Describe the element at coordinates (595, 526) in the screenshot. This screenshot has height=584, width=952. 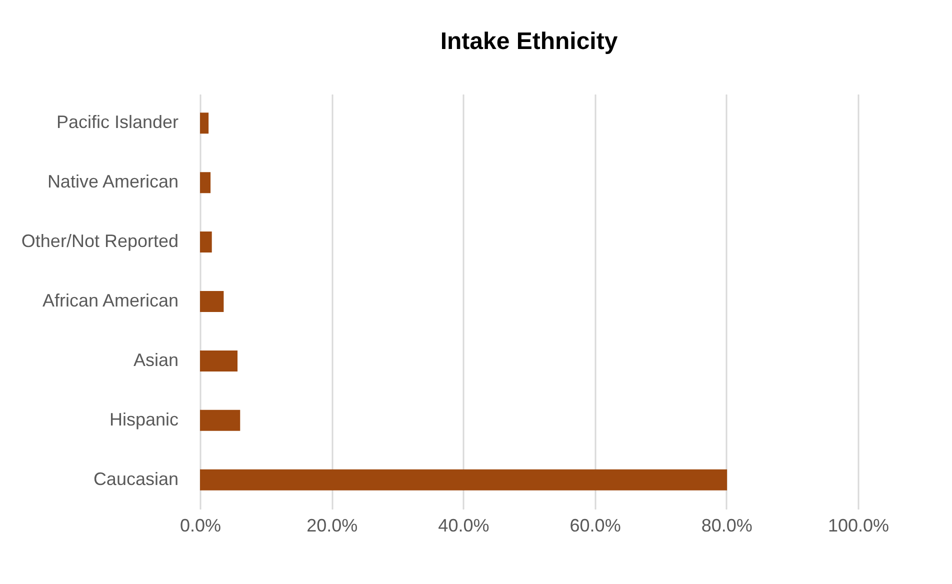
I see `x-tick-label: 60.0%` at that location.